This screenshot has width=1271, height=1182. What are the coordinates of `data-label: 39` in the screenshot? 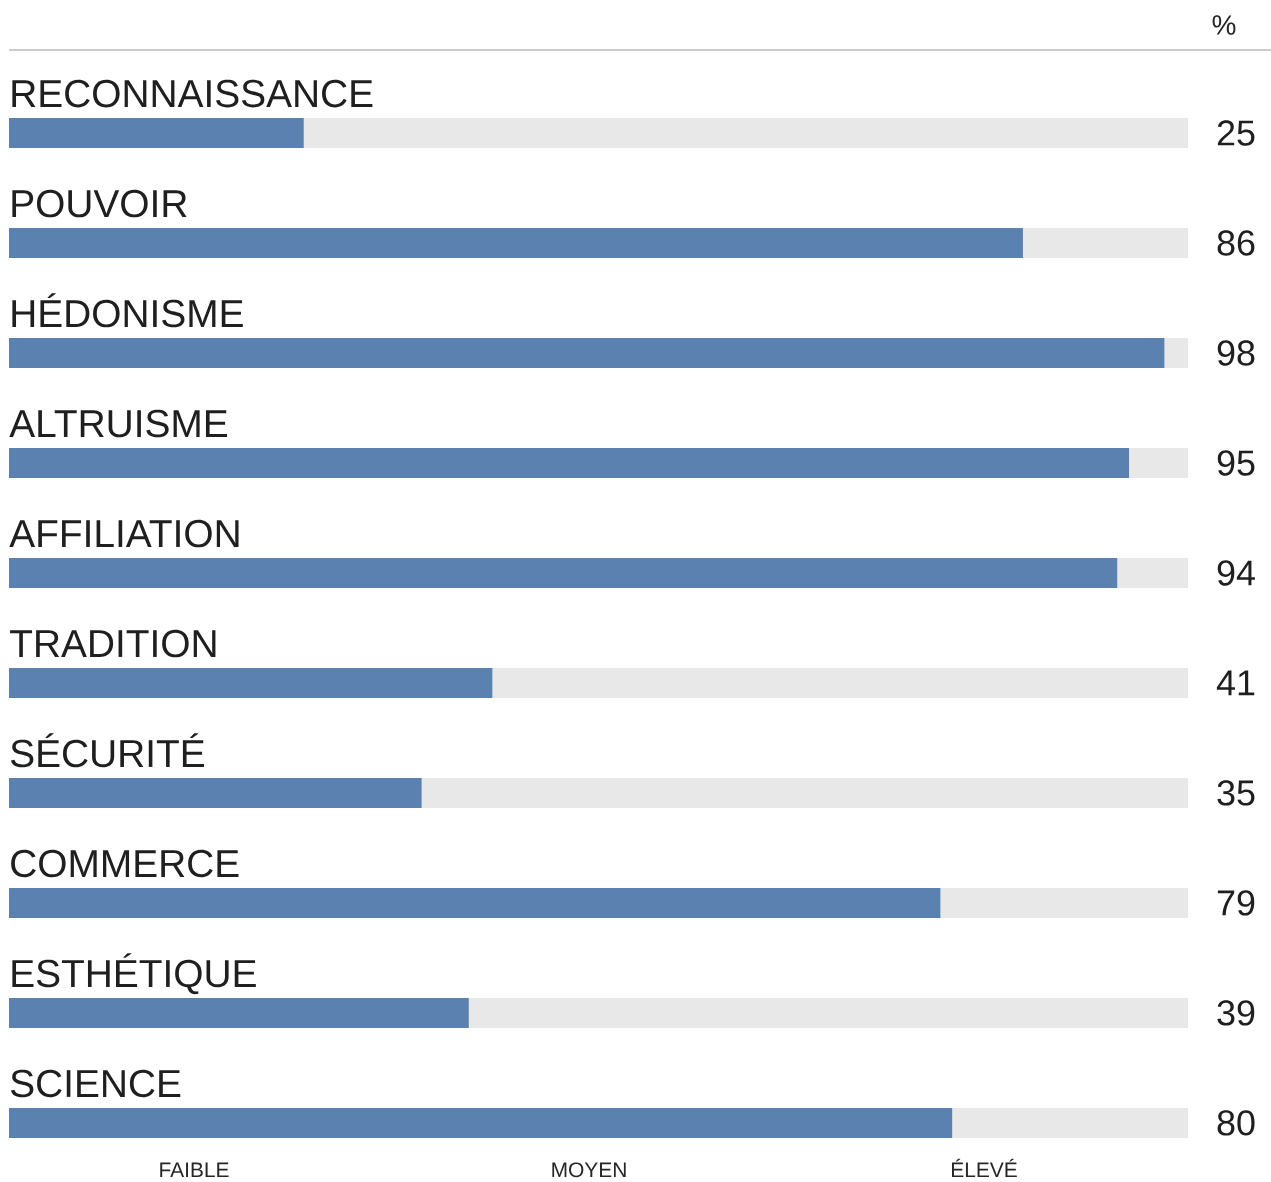 It's located at (1236, 1013).